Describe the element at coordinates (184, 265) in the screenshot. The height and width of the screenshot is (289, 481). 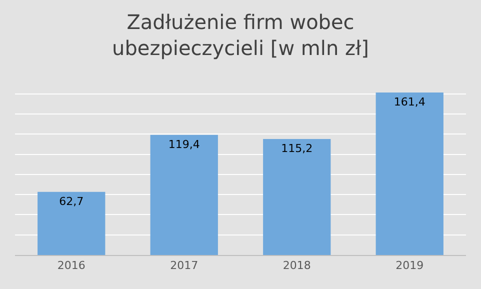
I see `x-tick-label: 2017` at that location.